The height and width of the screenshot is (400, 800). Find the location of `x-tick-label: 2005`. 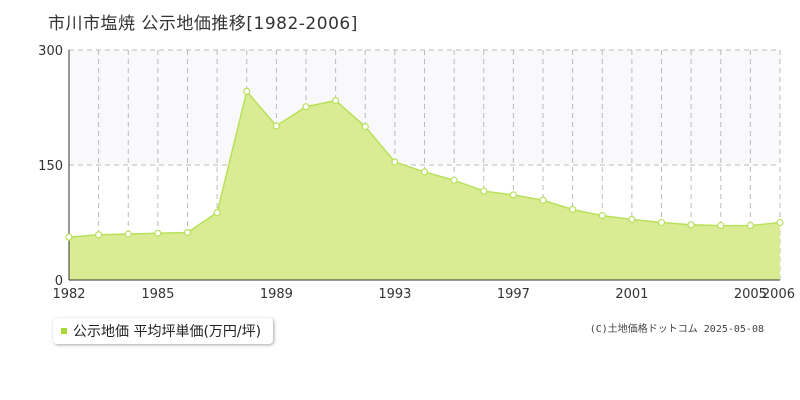

x-tick-label: 2005 is located at coordinates (750, 294).